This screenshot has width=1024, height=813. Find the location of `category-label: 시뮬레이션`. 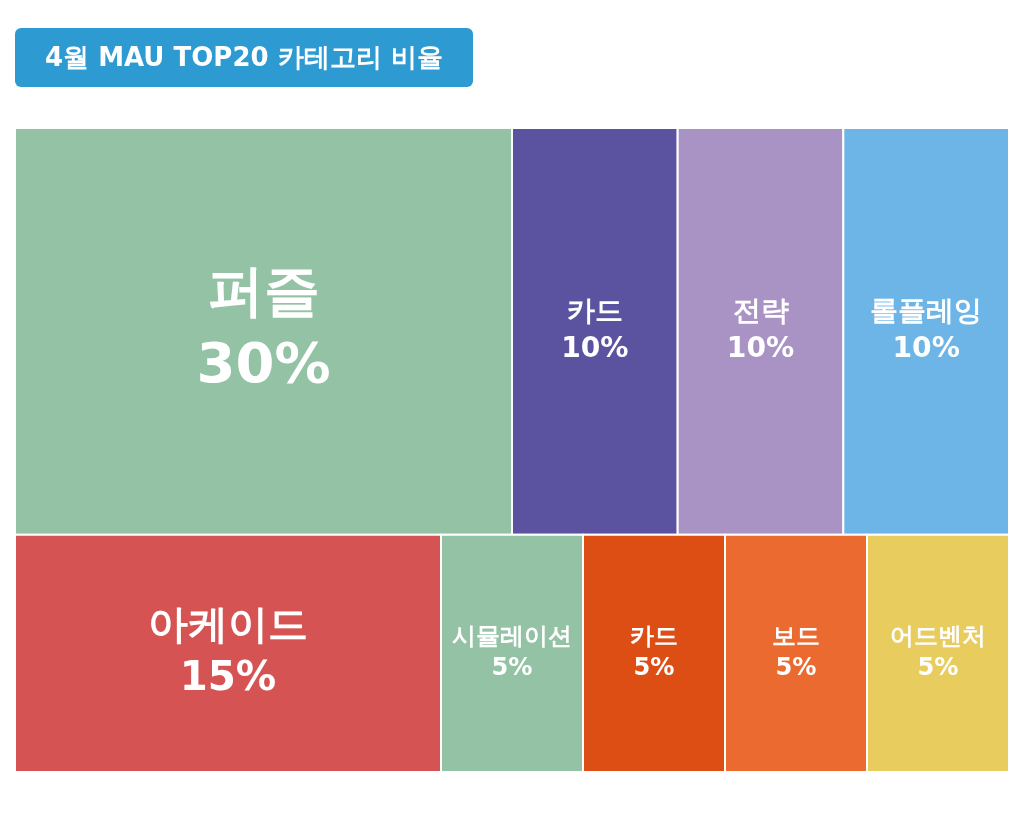

category-label: 시뮬레이션 is located at coordinates (512, 635).